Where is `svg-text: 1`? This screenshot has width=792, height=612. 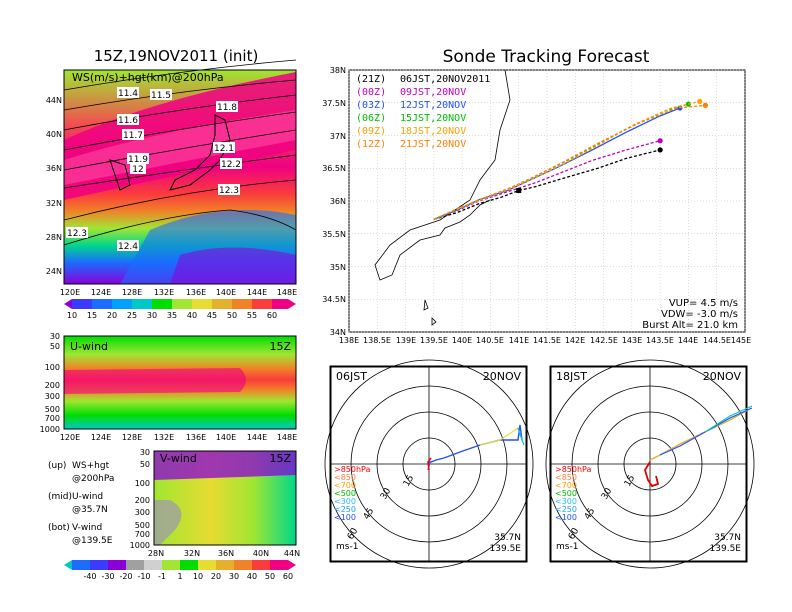 svg-text: 1 is located at coordinates (179, 576).